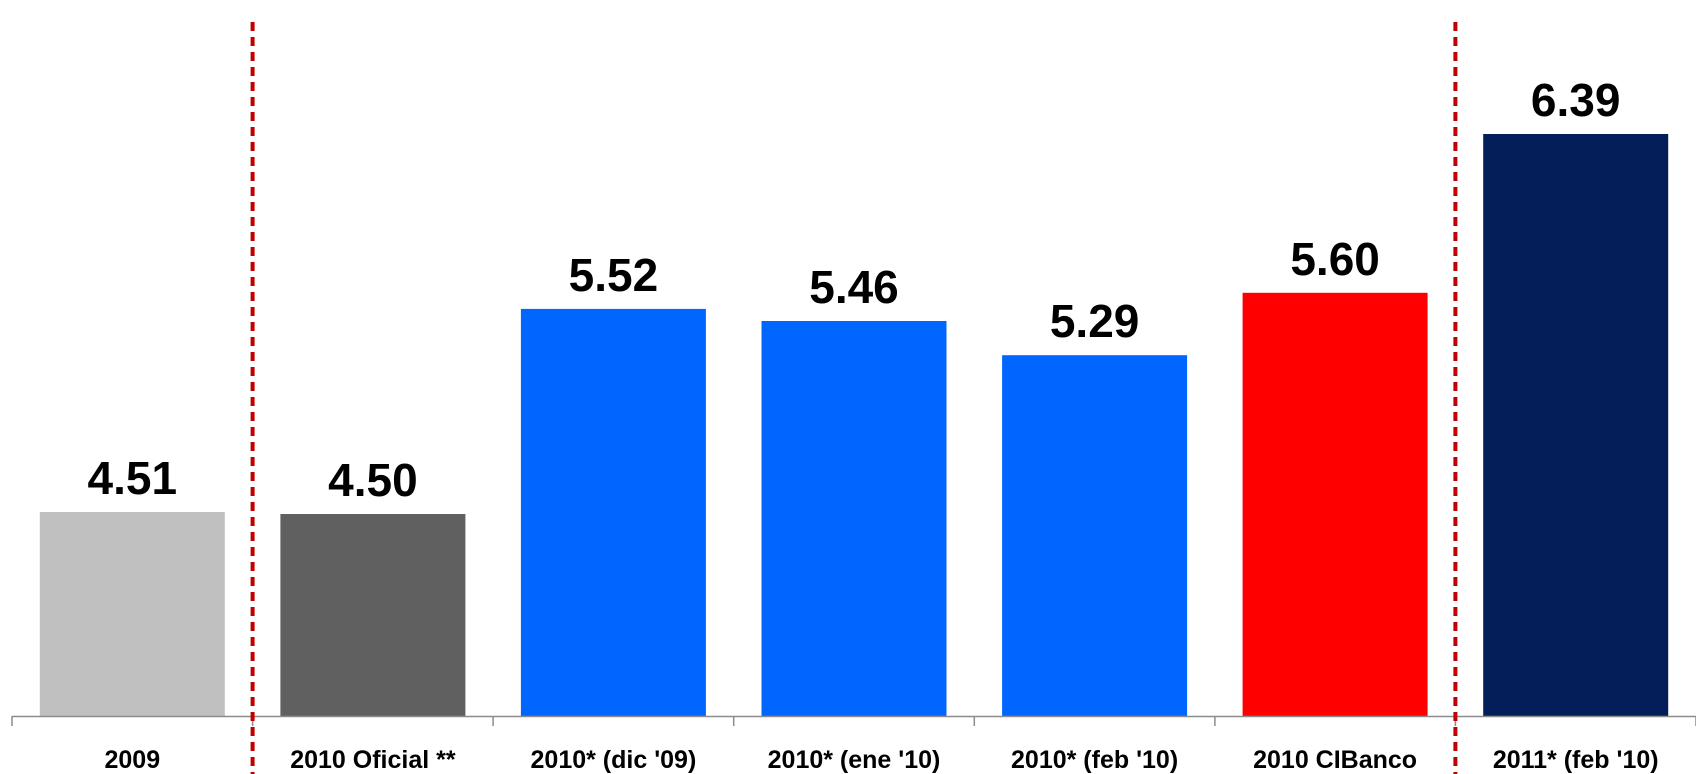 The image size is (1696, 774). I want to click on category-label-1: 2010 Oficial **, so click(373, 760).